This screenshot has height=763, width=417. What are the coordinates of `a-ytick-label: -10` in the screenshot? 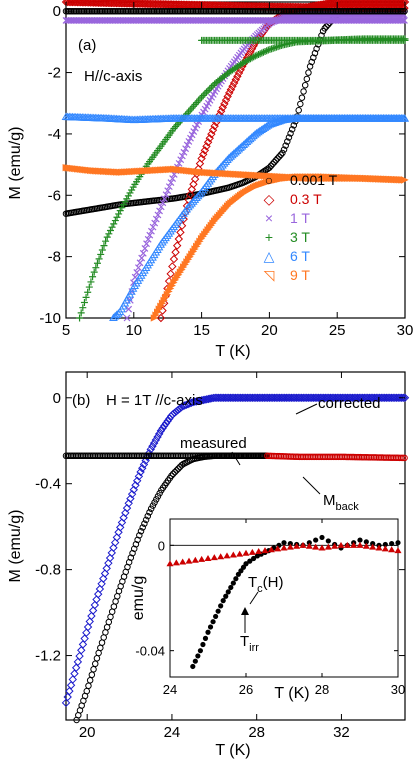 It's located at (50, 318).